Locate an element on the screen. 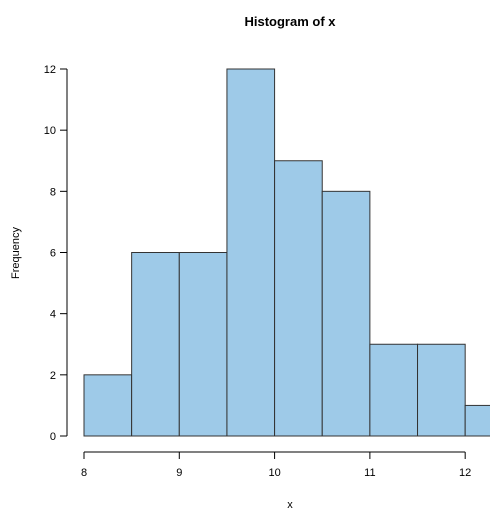 The image size is (490, 515). x-tick-label: 8 is located at coordinates (84, 473).